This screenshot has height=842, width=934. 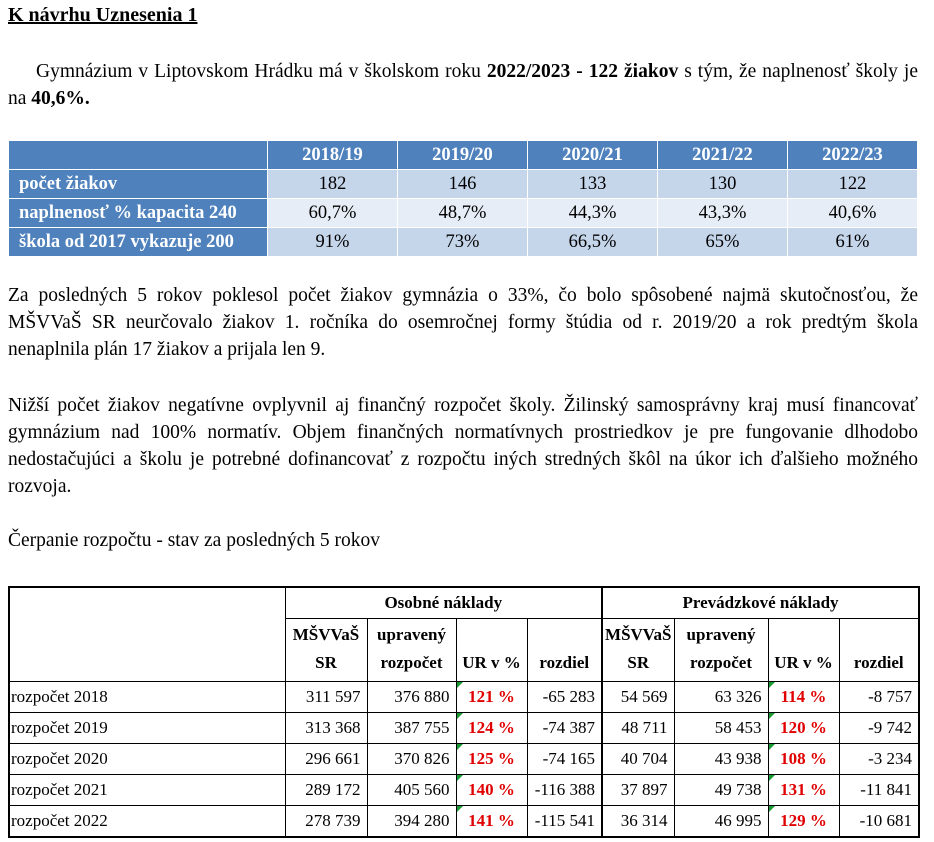 I want to click on stats-cell: 122, so click(x=852, y=184).